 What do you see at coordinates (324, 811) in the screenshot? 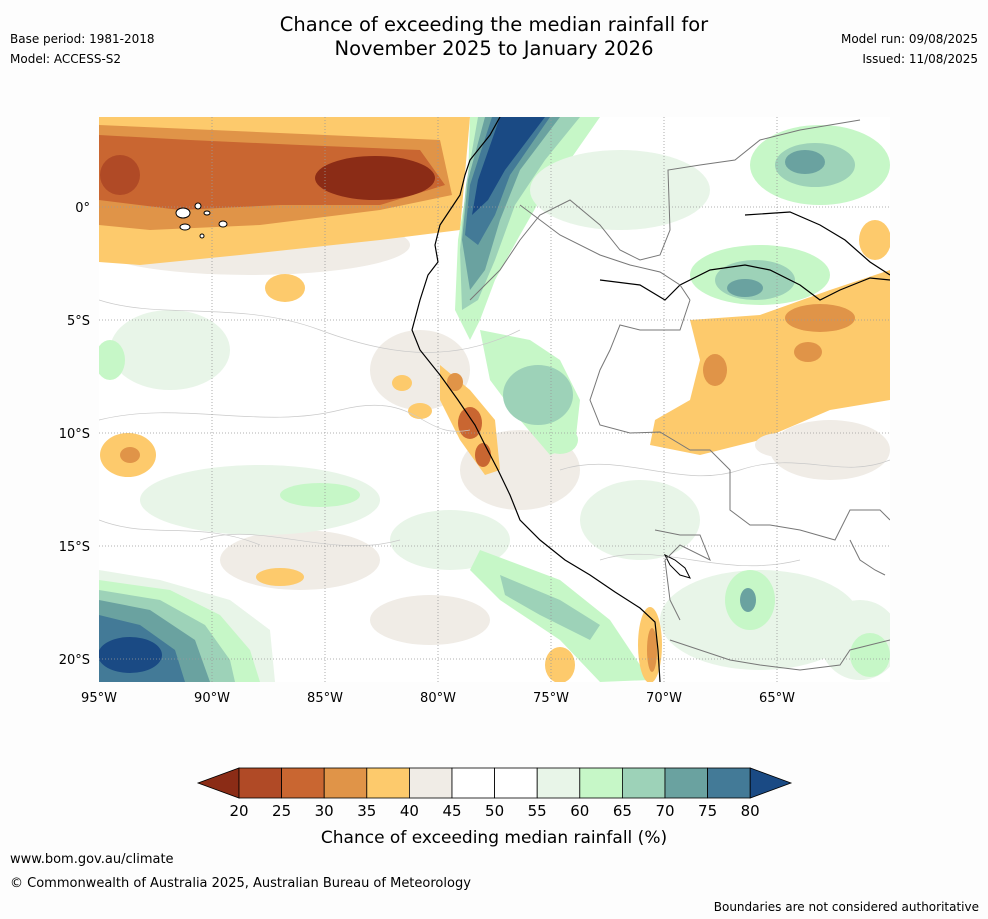
I see `legend-tick-label: 30` at bounding box center [324, 811].